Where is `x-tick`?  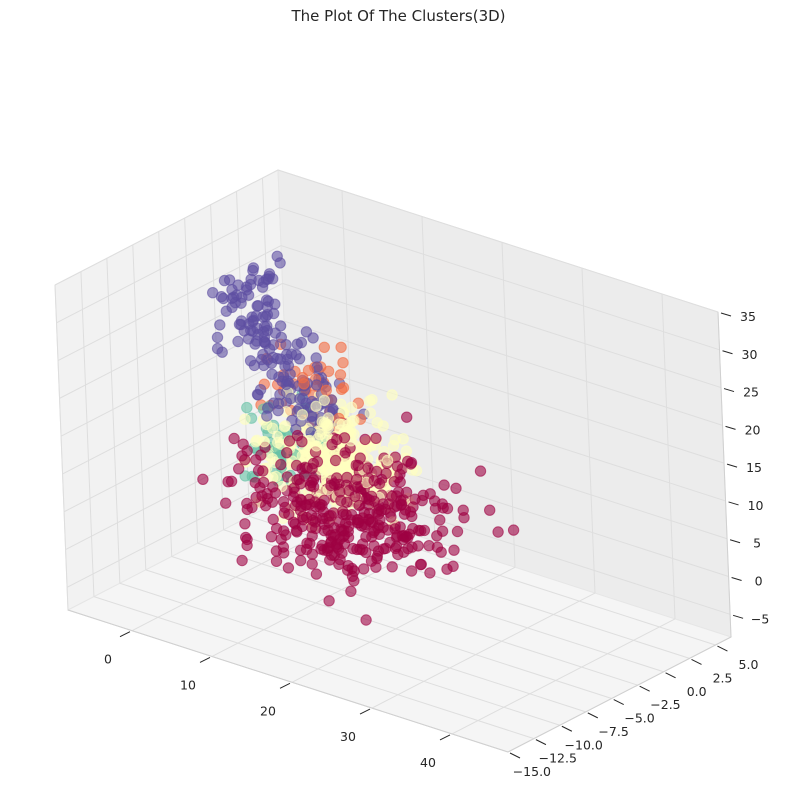 x-tick is located at coordinates (445, 737).